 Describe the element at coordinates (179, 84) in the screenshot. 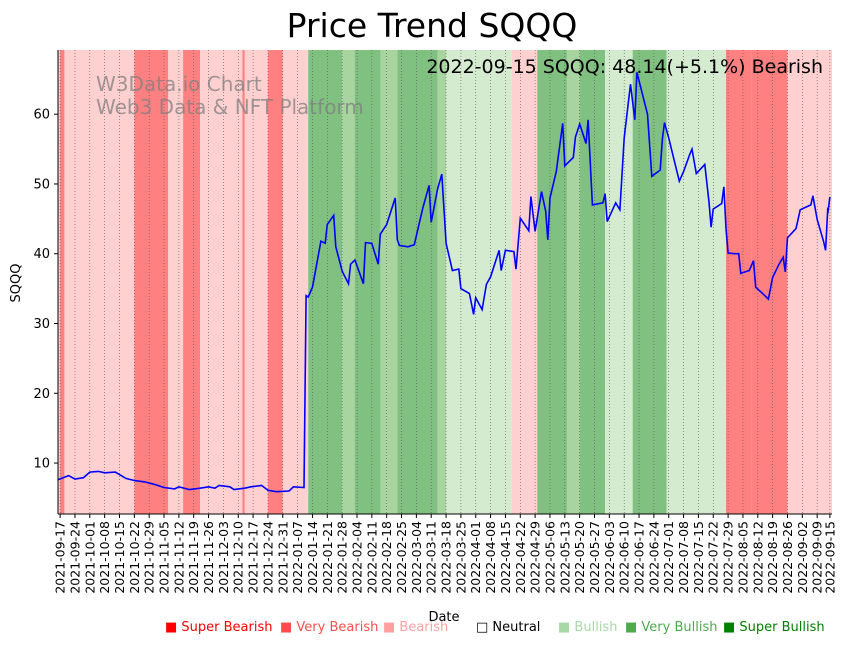

I see `watermark-line-1: W3Data.io Chart` at that location.